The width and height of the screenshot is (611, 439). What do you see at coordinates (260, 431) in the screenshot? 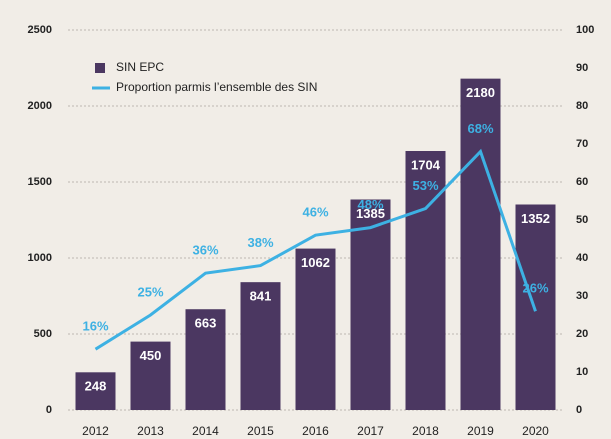
I see `x-tick-label: 2015` at bounding box center [260, 431].